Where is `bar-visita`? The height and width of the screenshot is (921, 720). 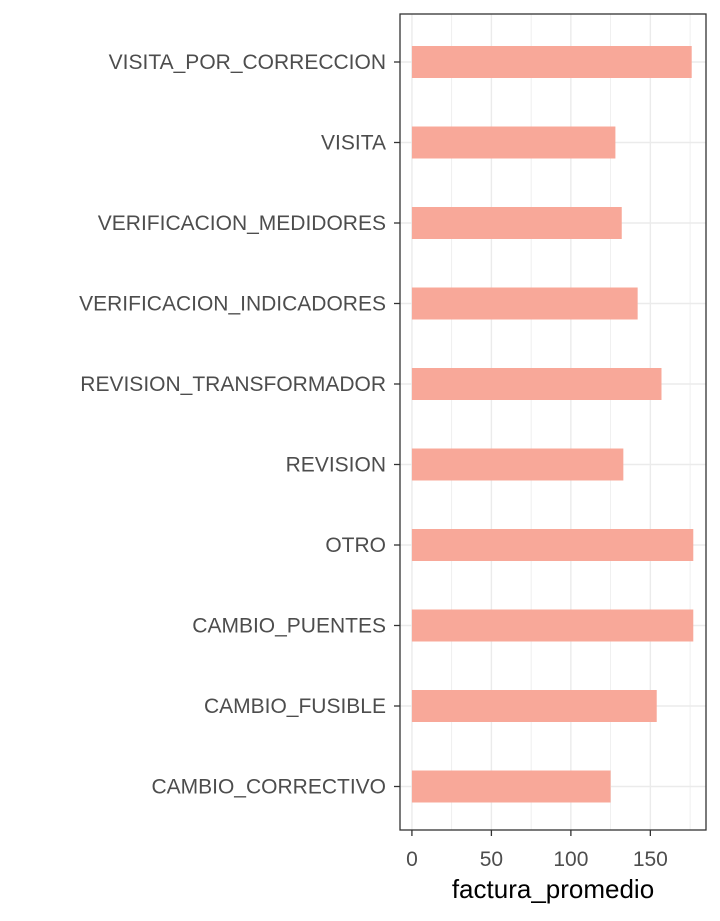
bar-visita is located at coordinates (513, 142).